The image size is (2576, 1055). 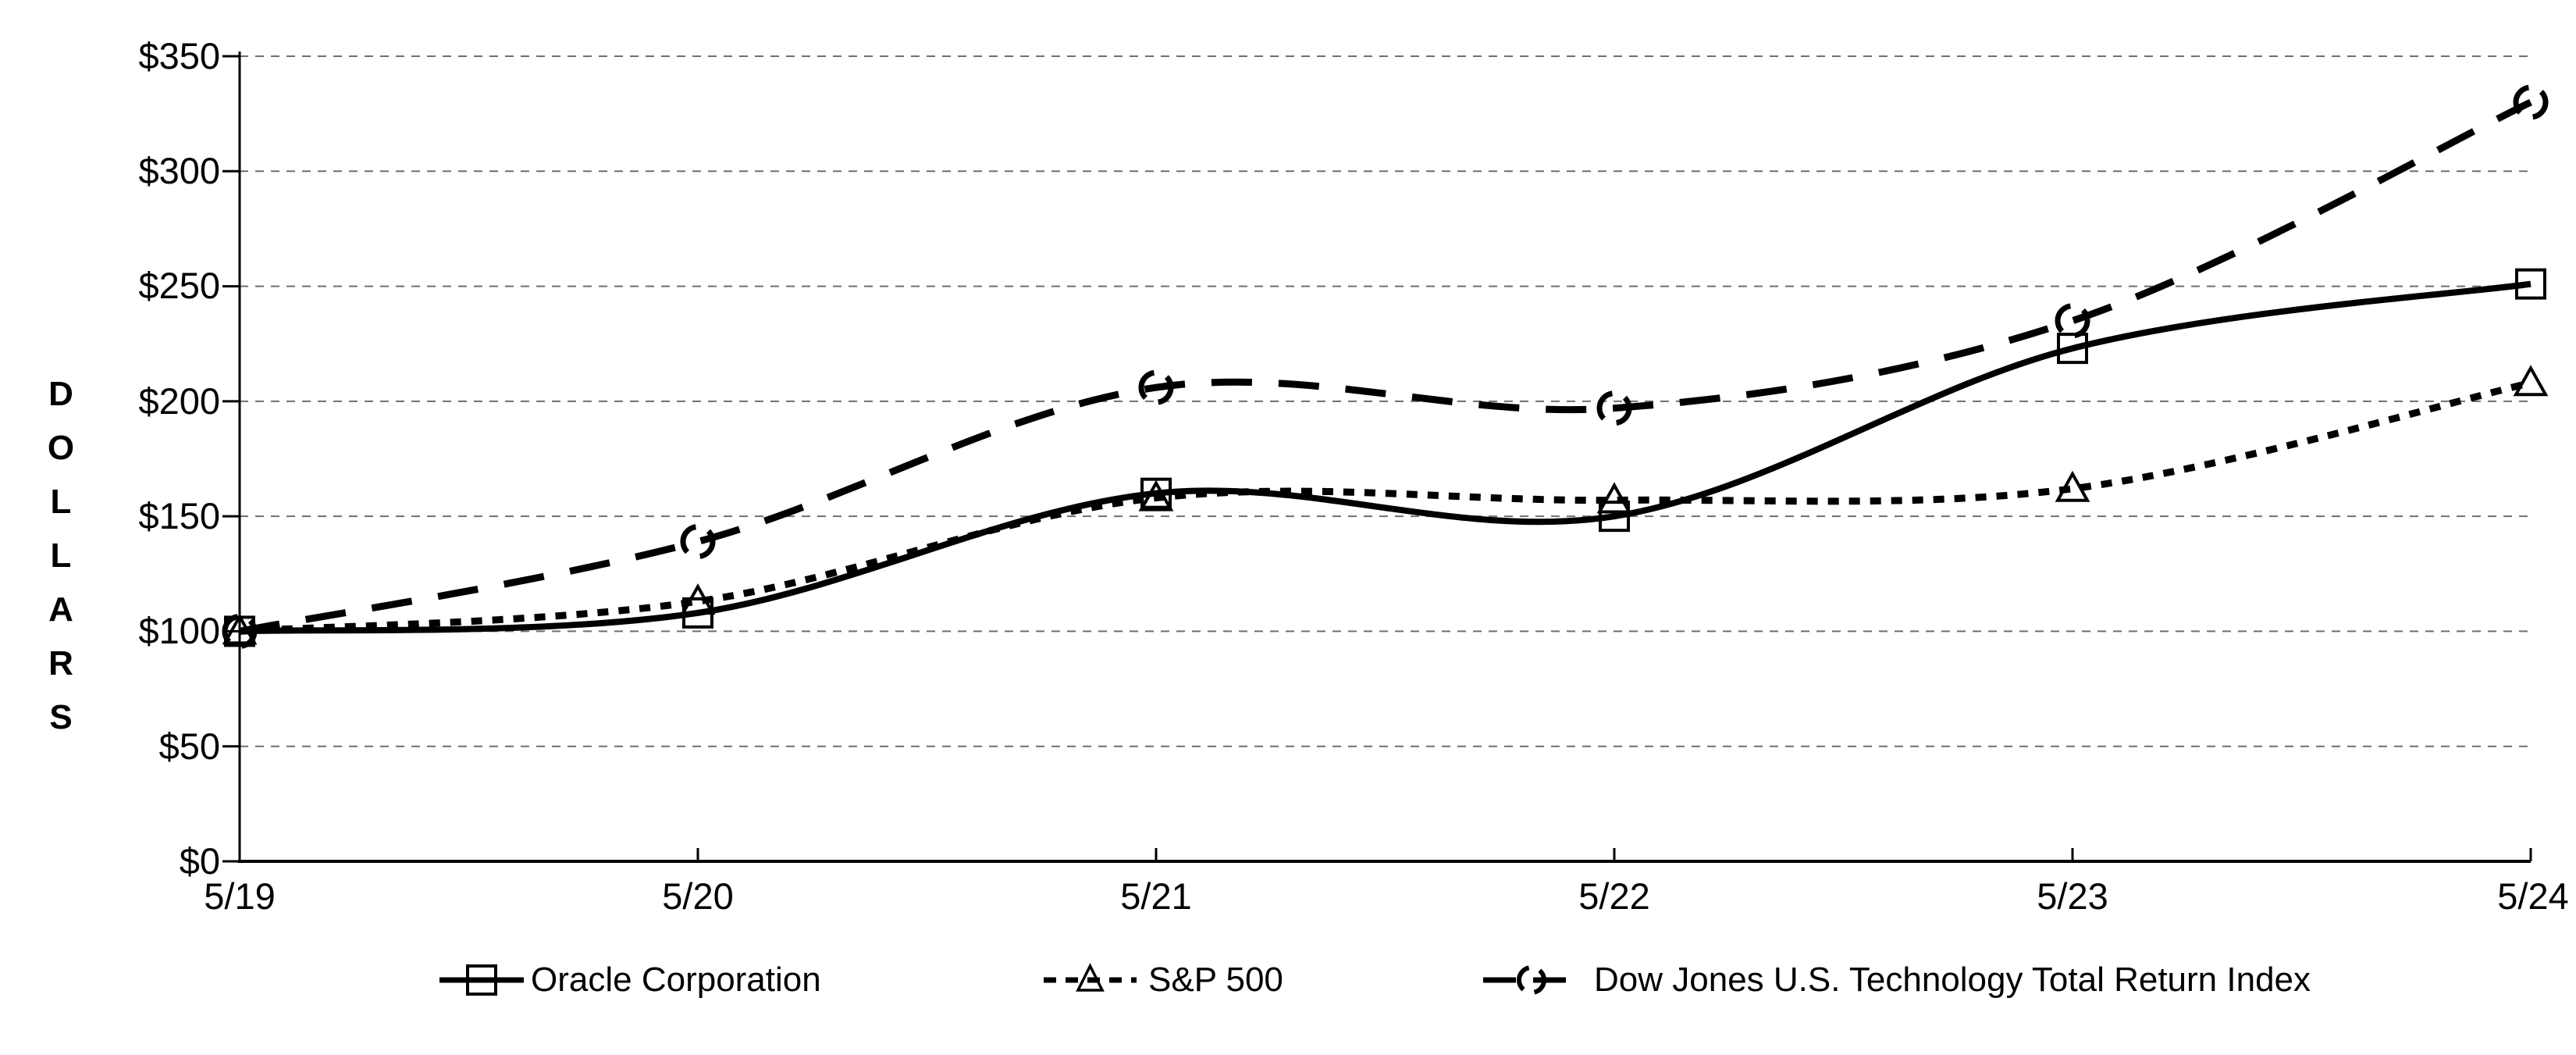 I want to click on y-tick-350: $350, so click(x=179, y=56).